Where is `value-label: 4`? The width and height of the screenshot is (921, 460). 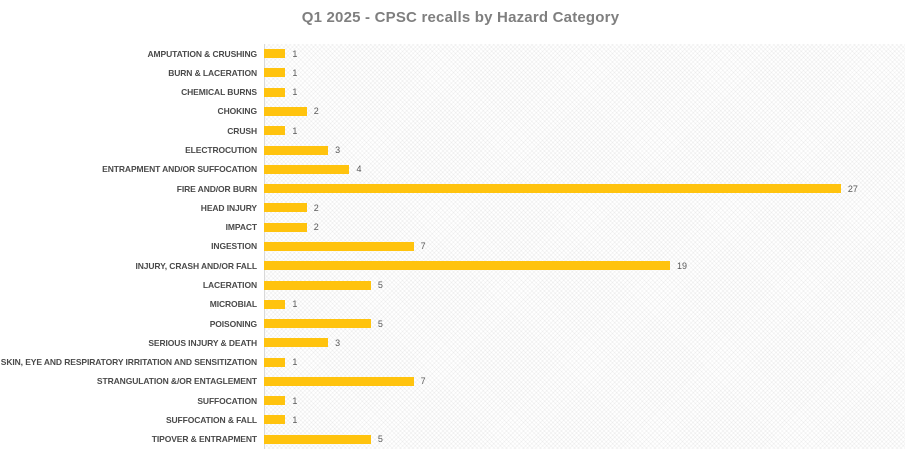
value-label: 4 is located at coordinates (359, 169).